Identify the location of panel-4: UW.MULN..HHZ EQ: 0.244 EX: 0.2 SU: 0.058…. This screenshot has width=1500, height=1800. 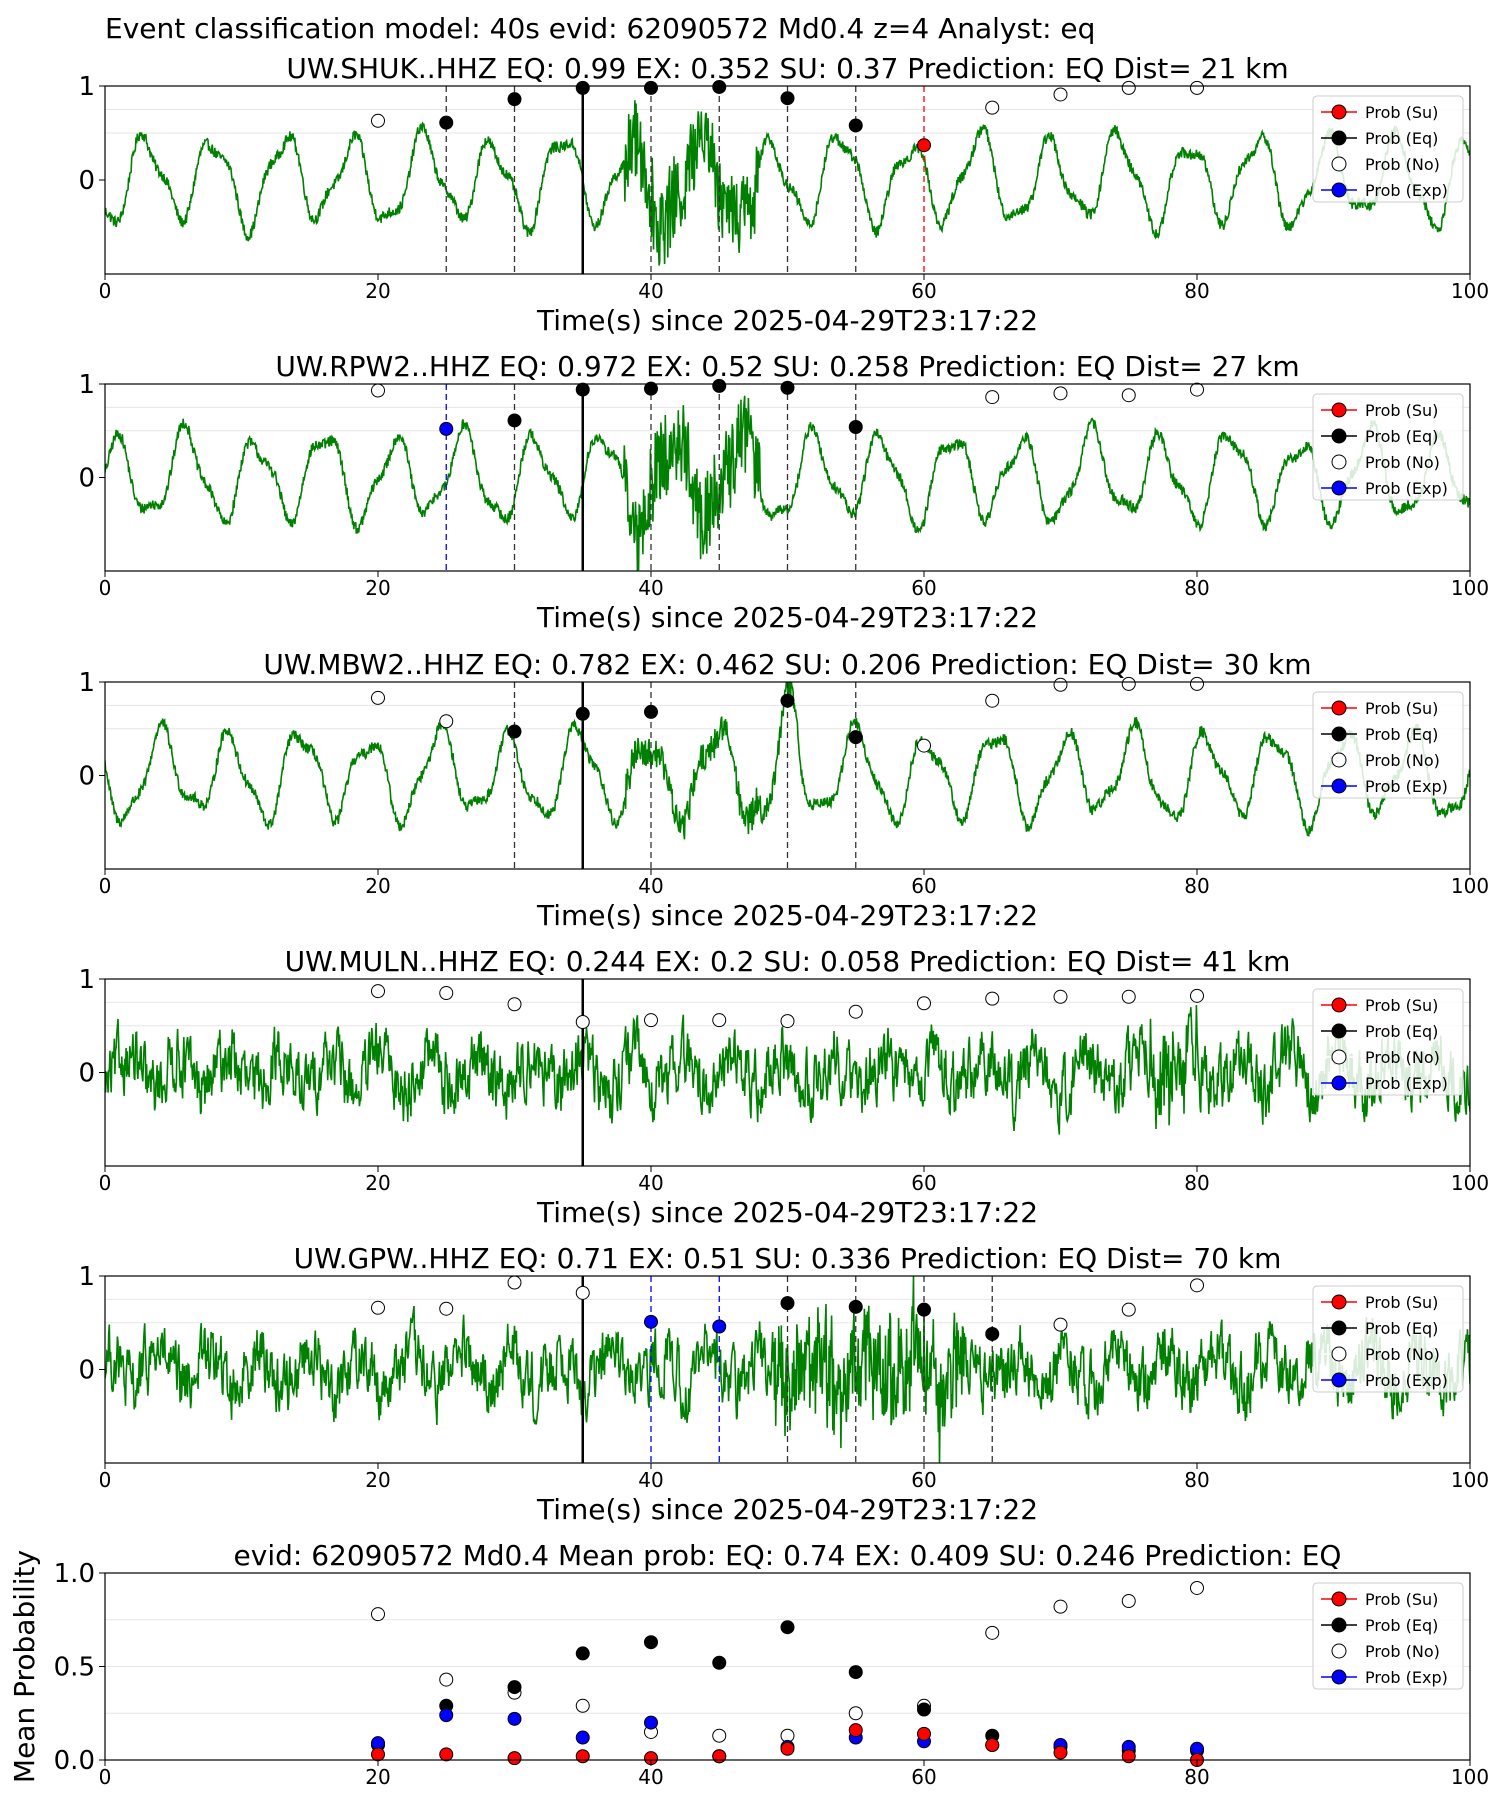
(783, 1087).